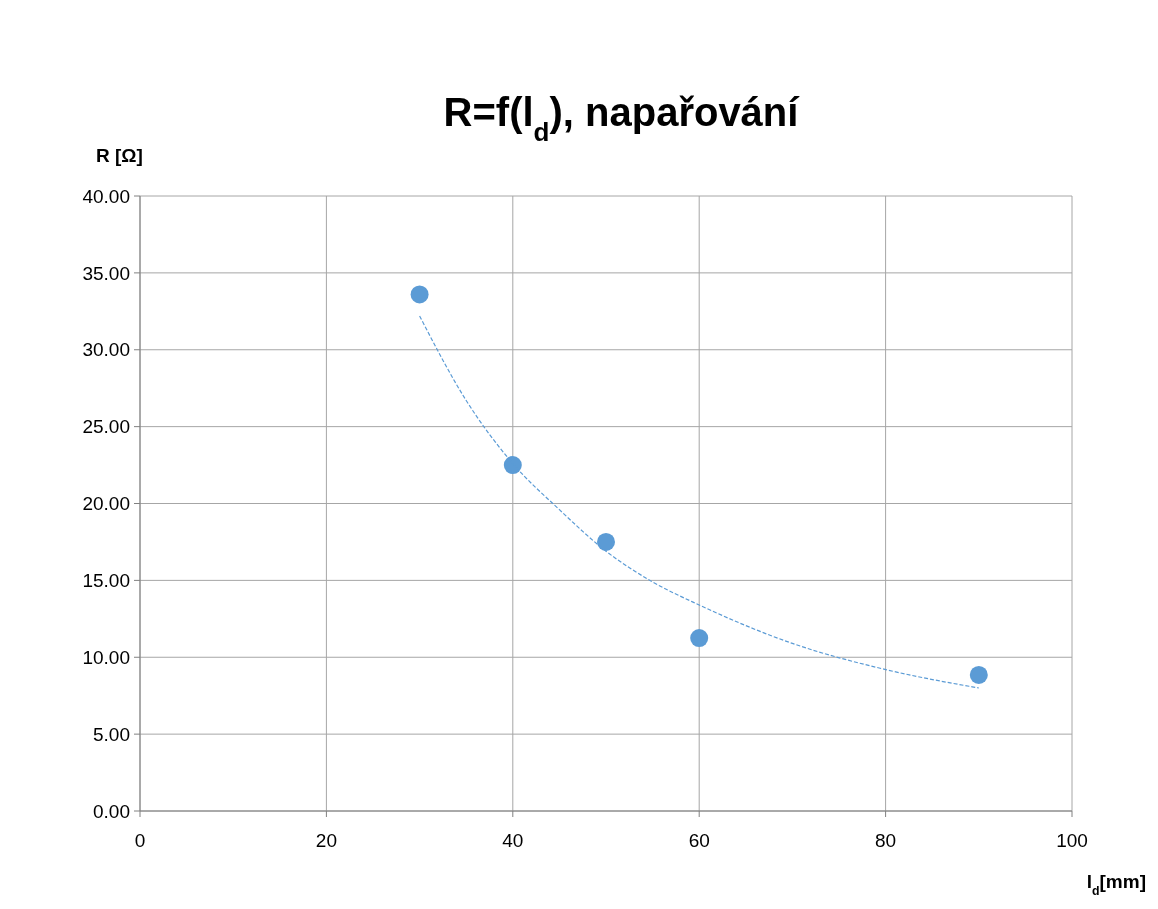  What do you see at coordinates (119, 155) in the screenshot?
I see `y-axis-title: R [Ω]` at bounding box center [119, 155].